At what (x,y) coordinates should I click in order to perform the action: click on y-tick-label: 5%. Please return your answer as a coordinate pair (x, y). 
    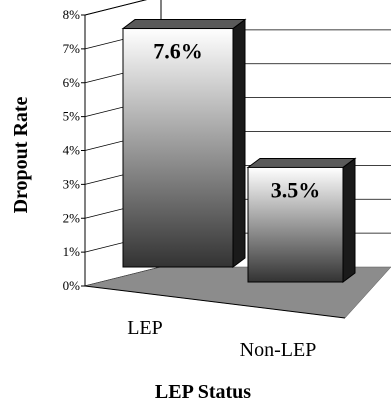
    Looking at the image, I should click on (72, 116).